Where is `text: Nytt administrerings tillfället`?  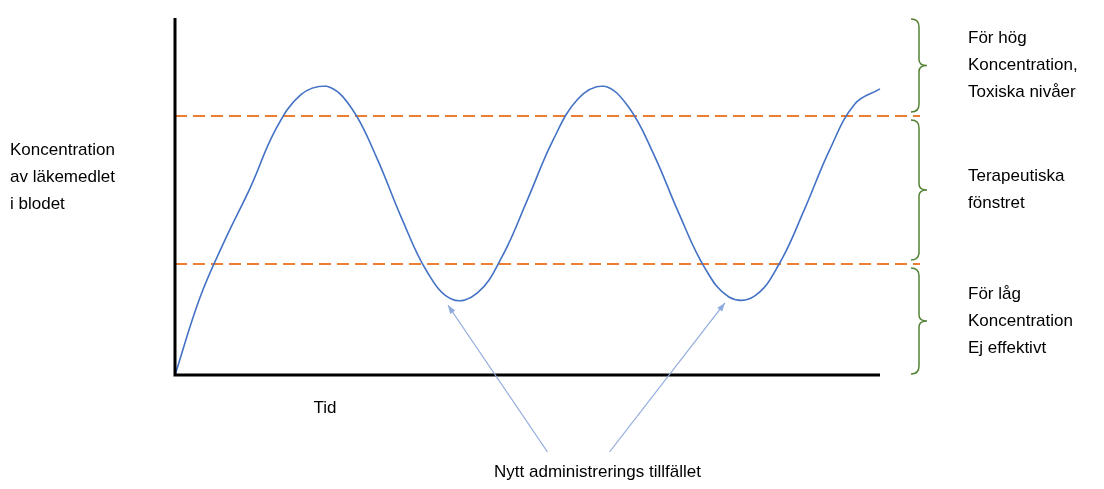
text: Nytt administrerings tillfället is located at coordinates (598, 471).